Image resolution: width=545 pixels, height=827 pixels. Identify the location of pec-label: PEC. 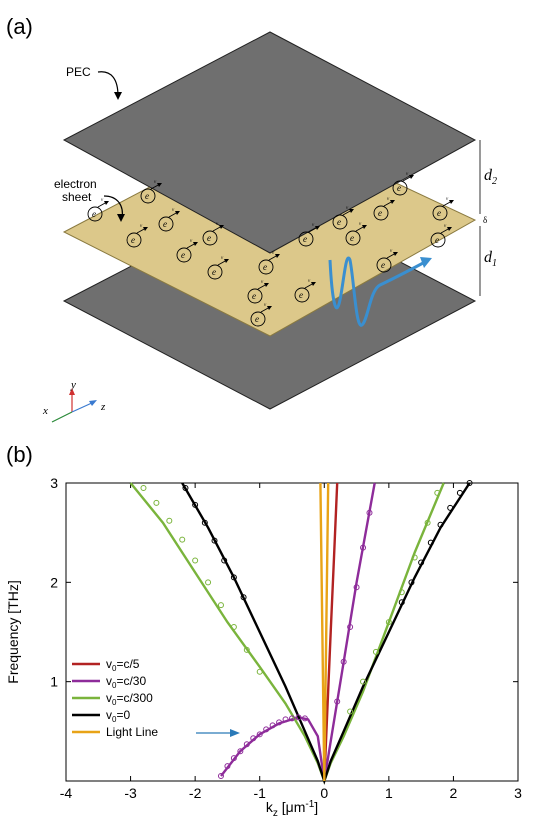
(78, 72).